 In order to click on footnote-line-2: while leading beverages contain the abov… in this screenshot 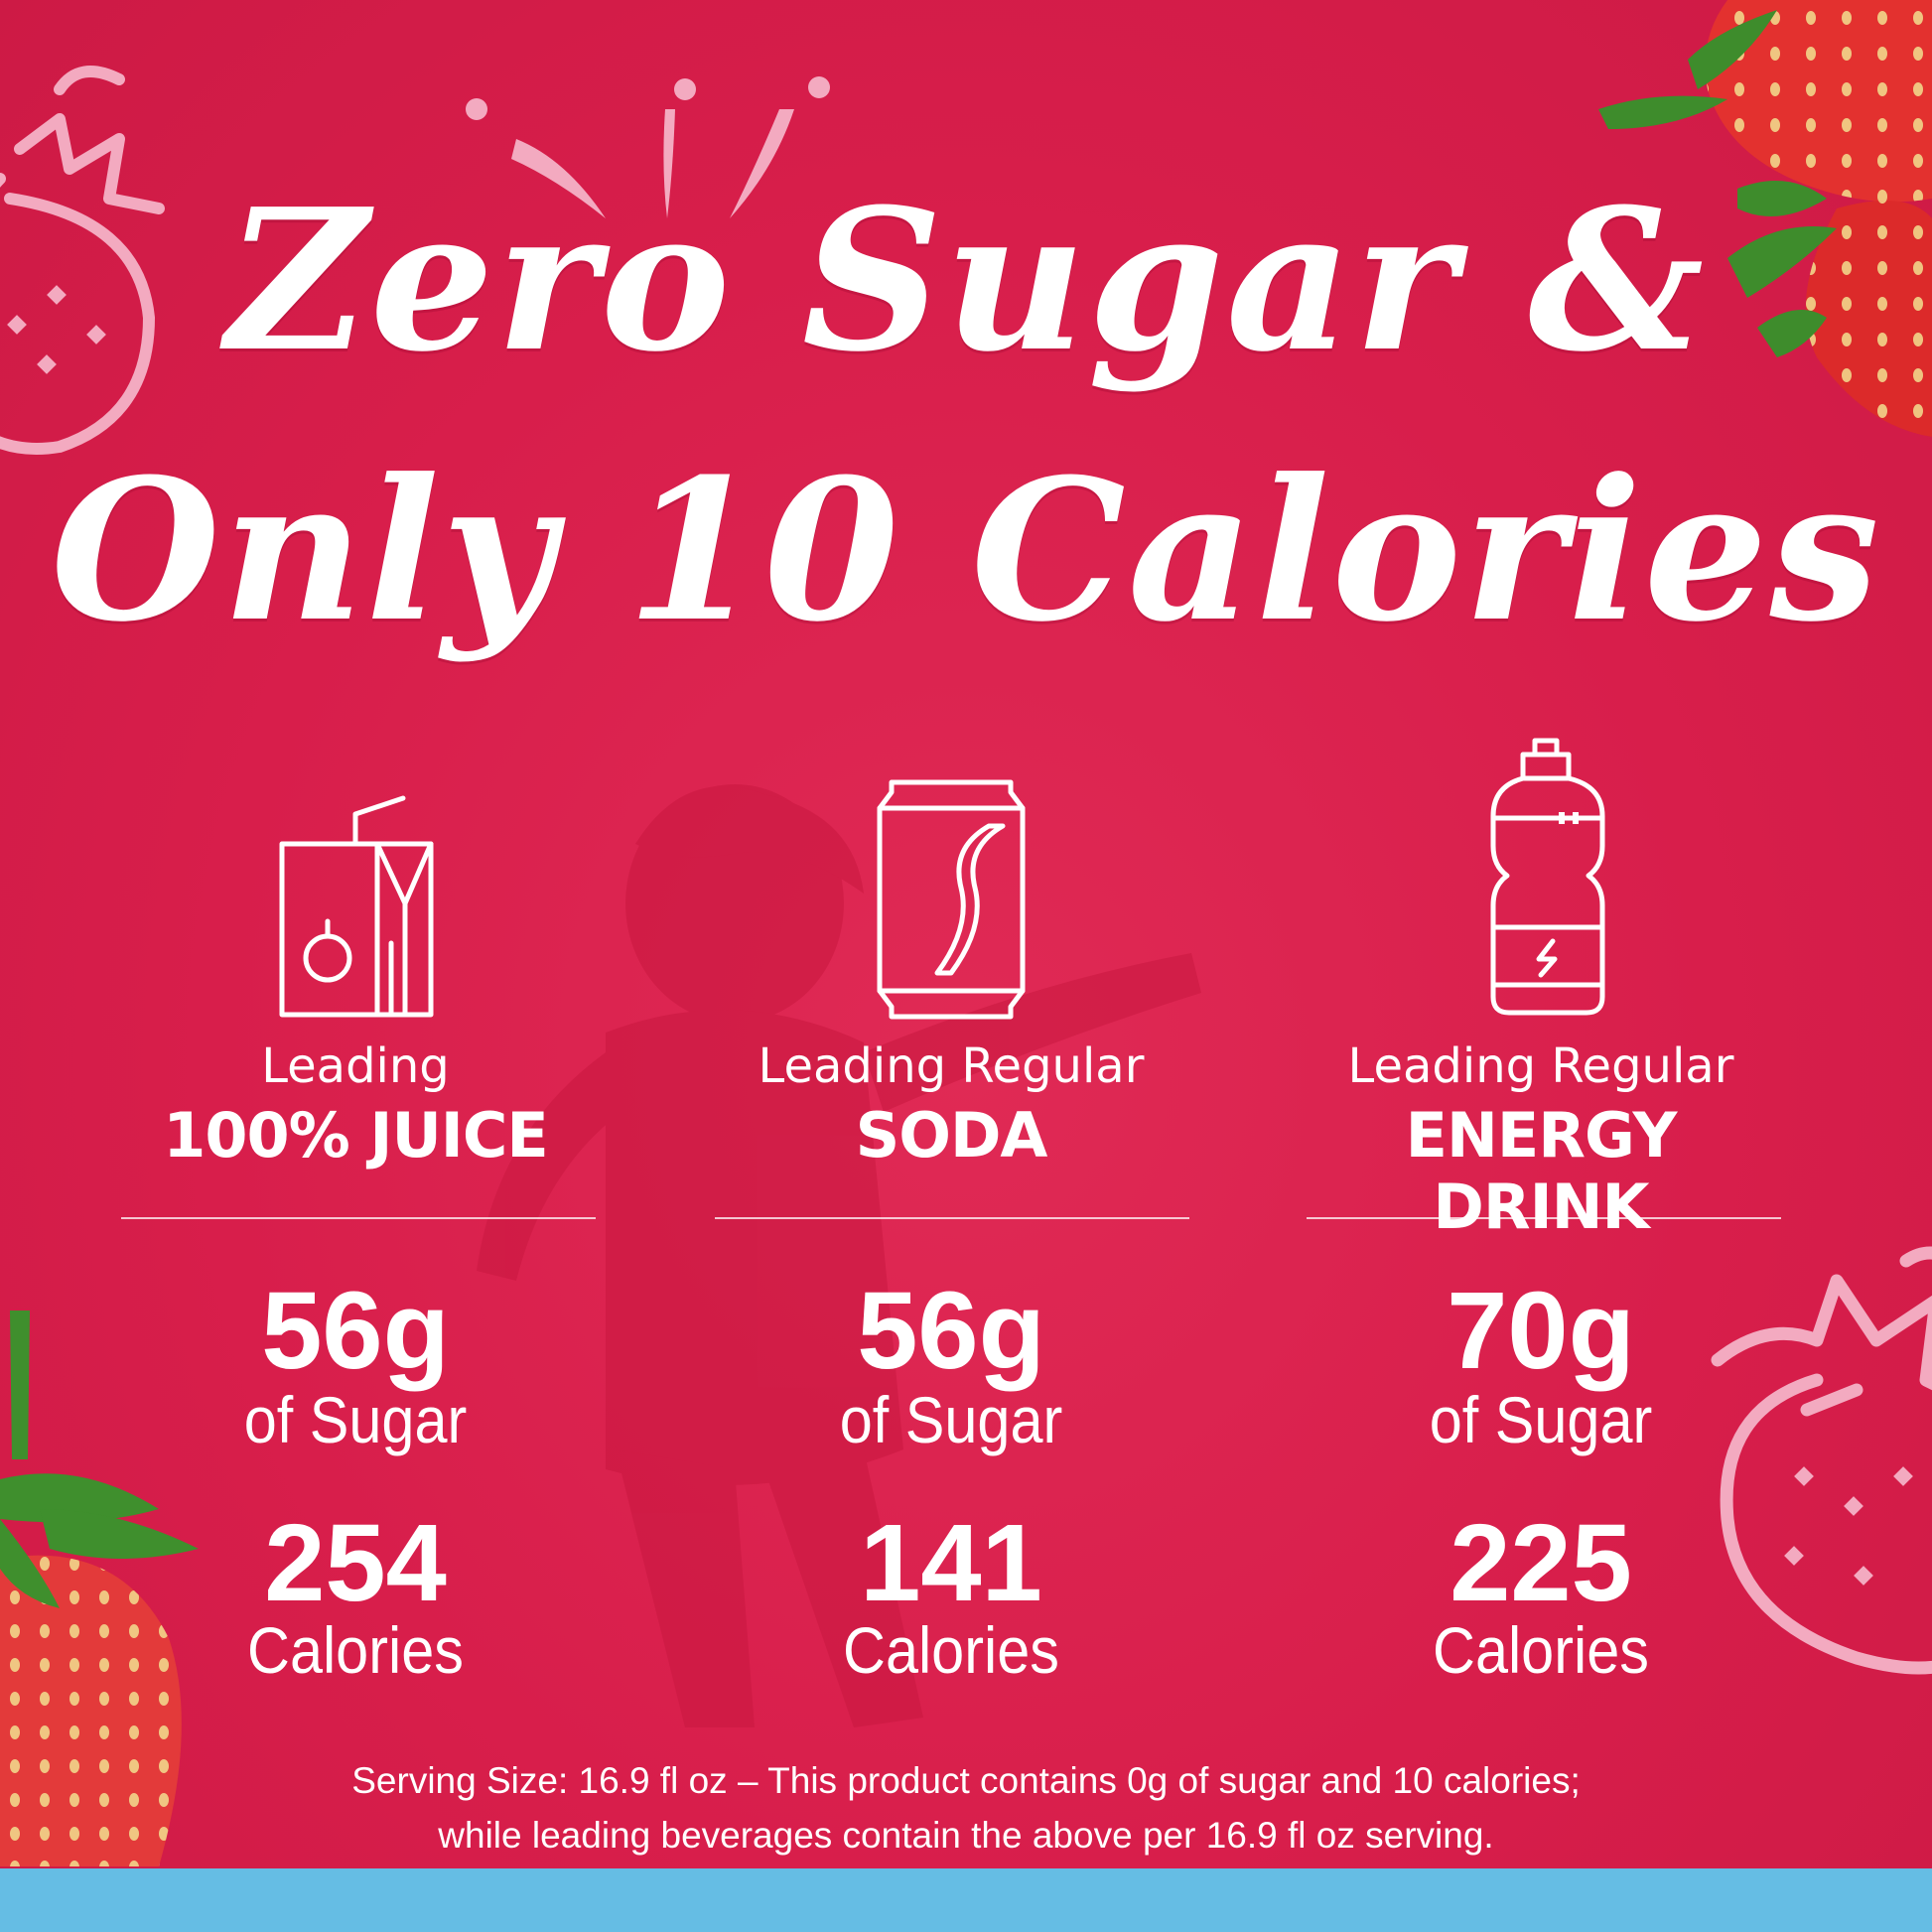, I will do `click(966, 1836)`.